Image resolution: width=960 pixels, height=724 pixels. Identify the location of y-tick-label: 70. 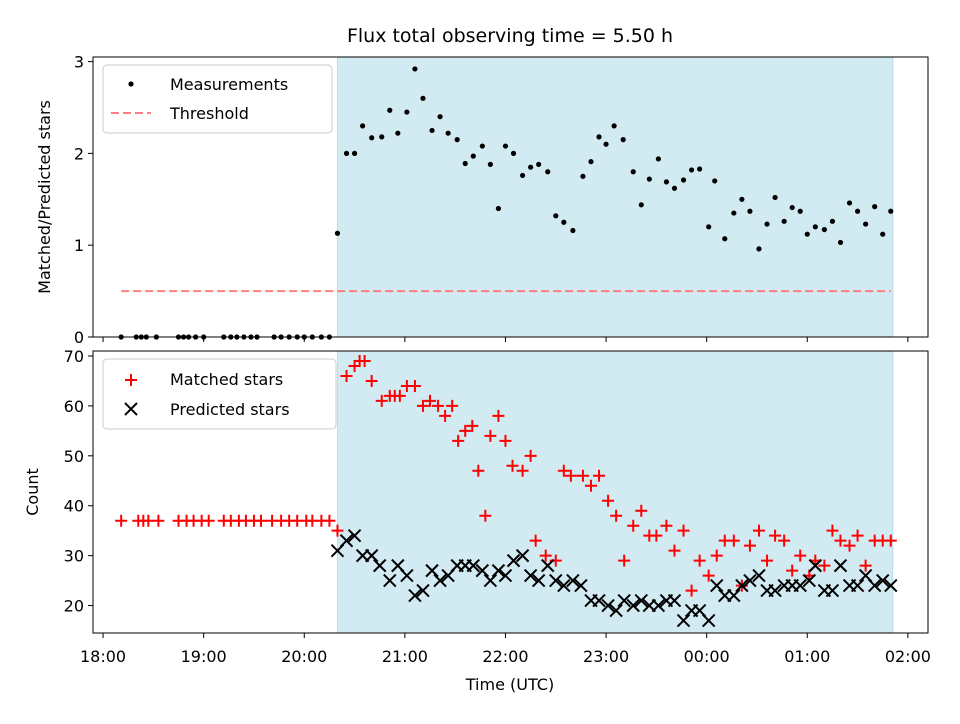
(74, 356).